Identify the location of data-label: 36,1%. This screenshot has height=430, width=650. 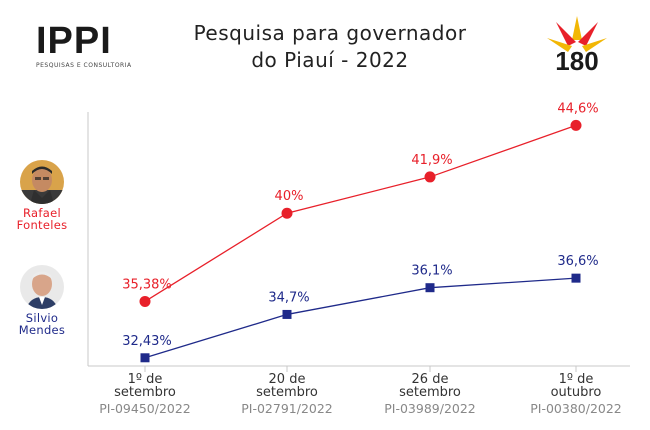
(431, 271).